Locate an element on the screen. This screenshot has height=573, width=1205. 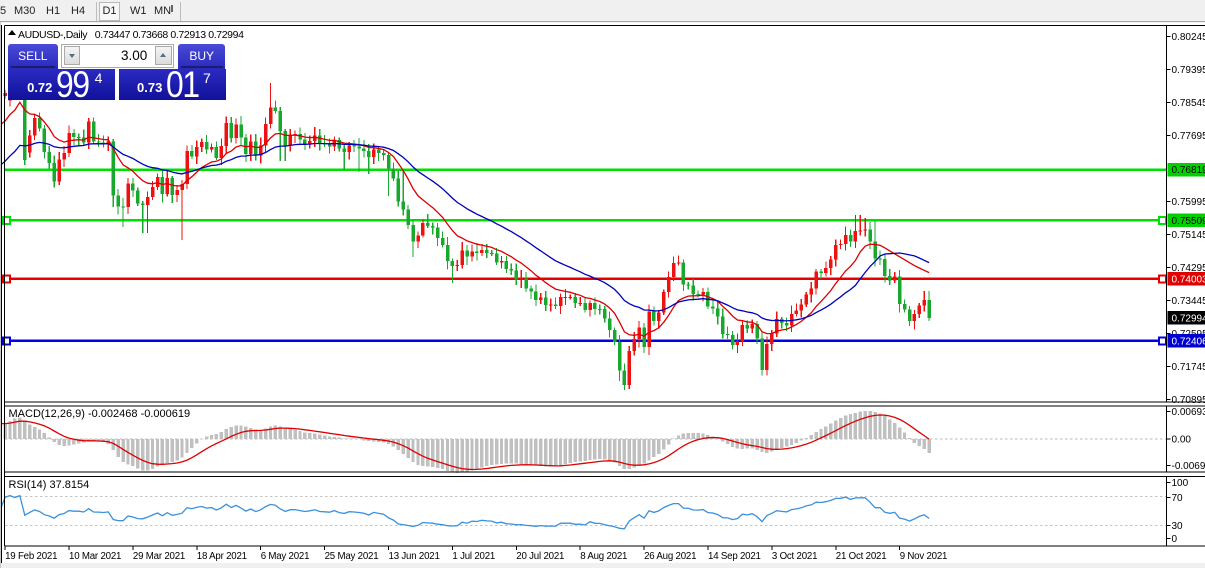
svg-text: 29 Mar 2021 is located at coordinates (159, 556).